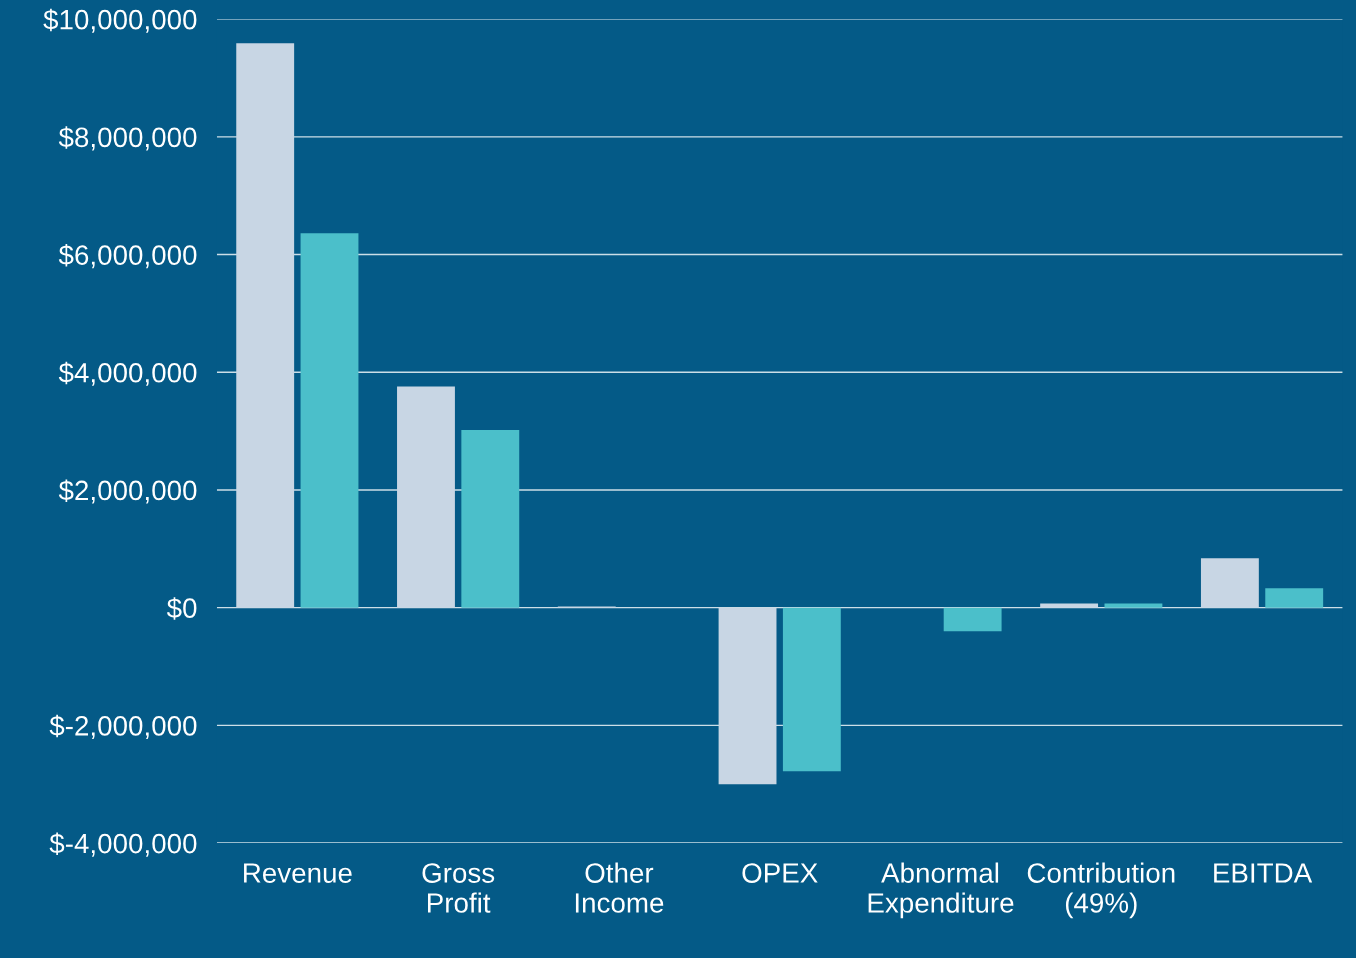 The height and width of the screenshot is (958, 1356). What do you see at coordinates (1263, 873) in the screenshot?
I see `x-tick-label: EBITDA` at bounding box center [1263, 873].